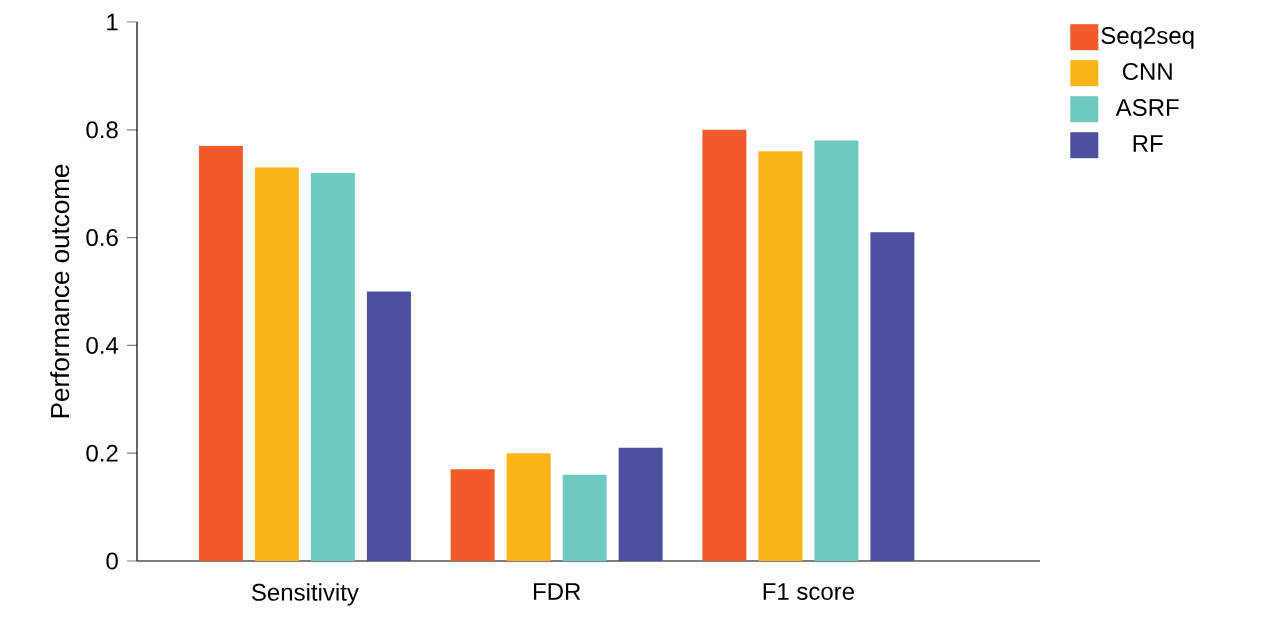 Image resolution: width=1277 pixels, height=627 pixels. What do you see at coordinates (1147, 38) in the screenshot?
I see `legend-label: Seq2seq` at bounding box center [1147, 38].